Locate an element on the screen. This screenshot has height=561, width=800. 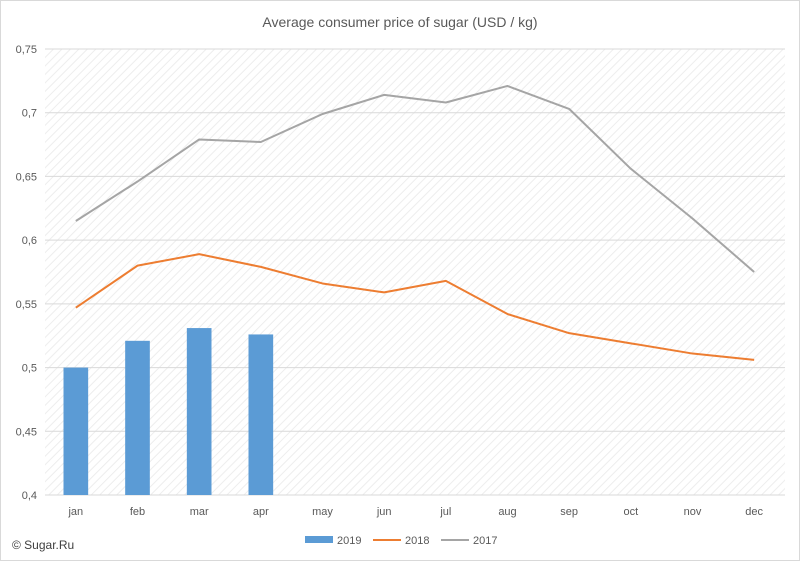
bar-series-2019 is located at coordinates (168, 411).